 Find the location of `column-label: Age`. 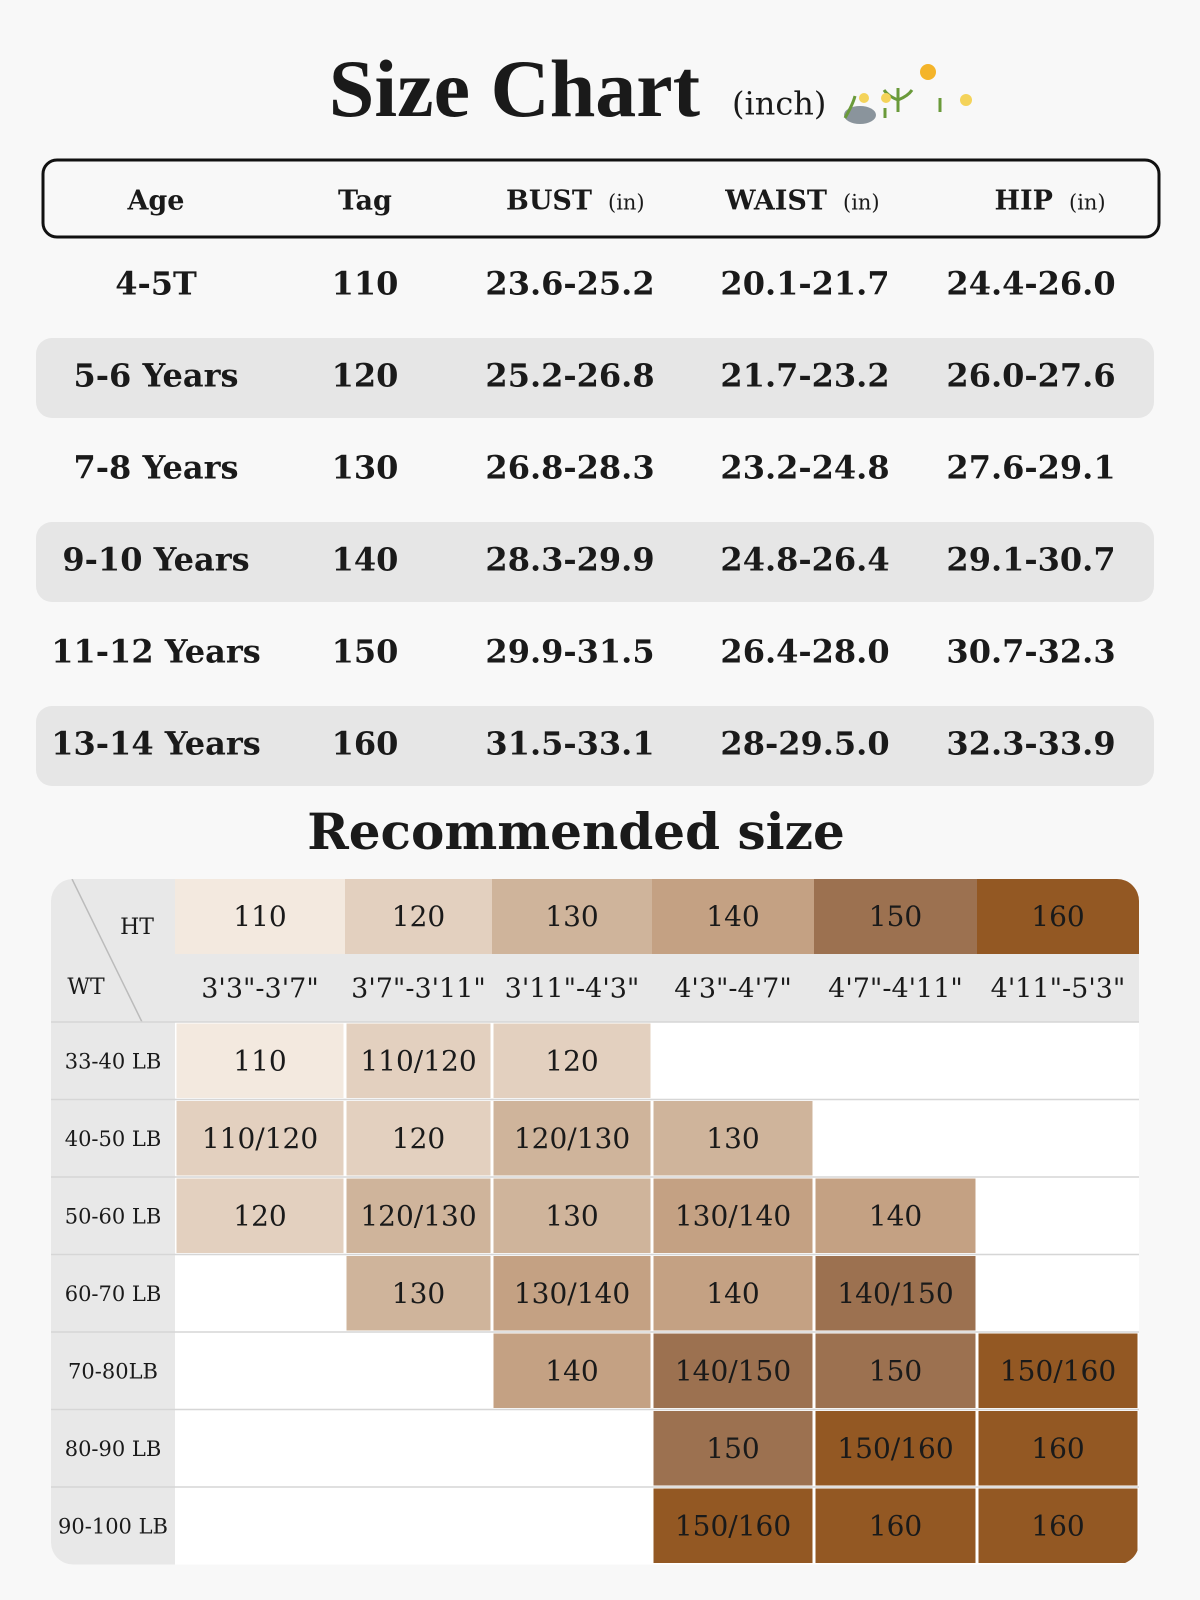

column-label: Age is located at coordinates (155, 201).